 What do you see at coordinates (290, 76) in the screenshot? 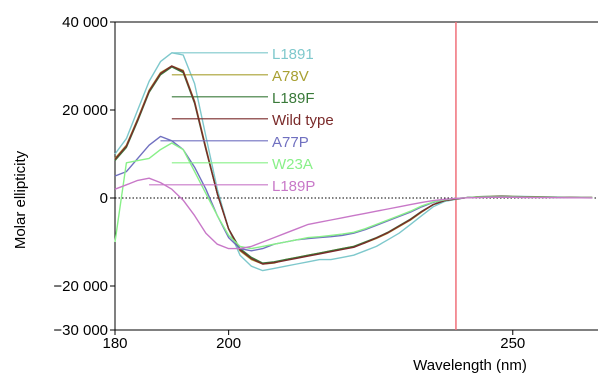
I see `series-label-1: A78V` at bounding box center [290, 76].